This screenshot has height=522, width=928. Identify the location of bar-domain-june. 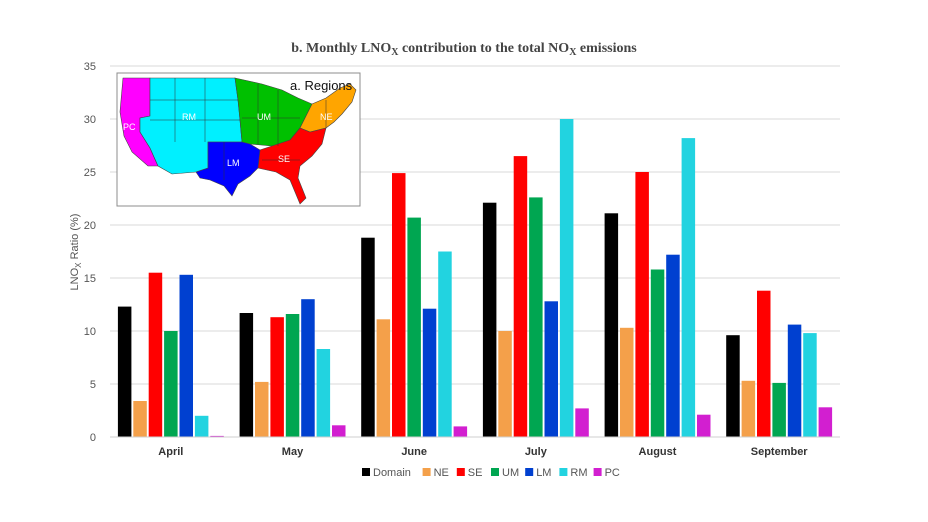
(368, 337).